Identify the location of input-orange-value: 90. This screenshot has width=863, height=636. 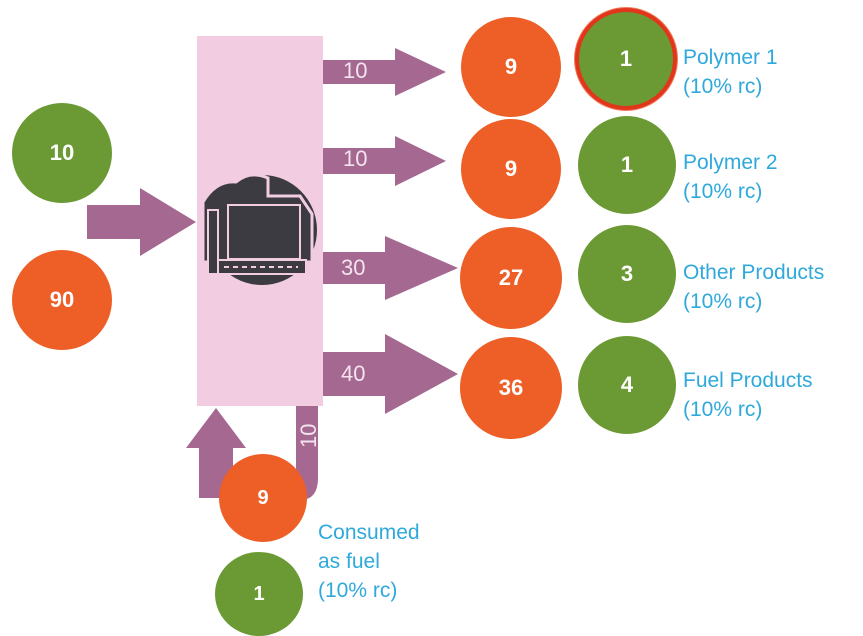
(62, 299).